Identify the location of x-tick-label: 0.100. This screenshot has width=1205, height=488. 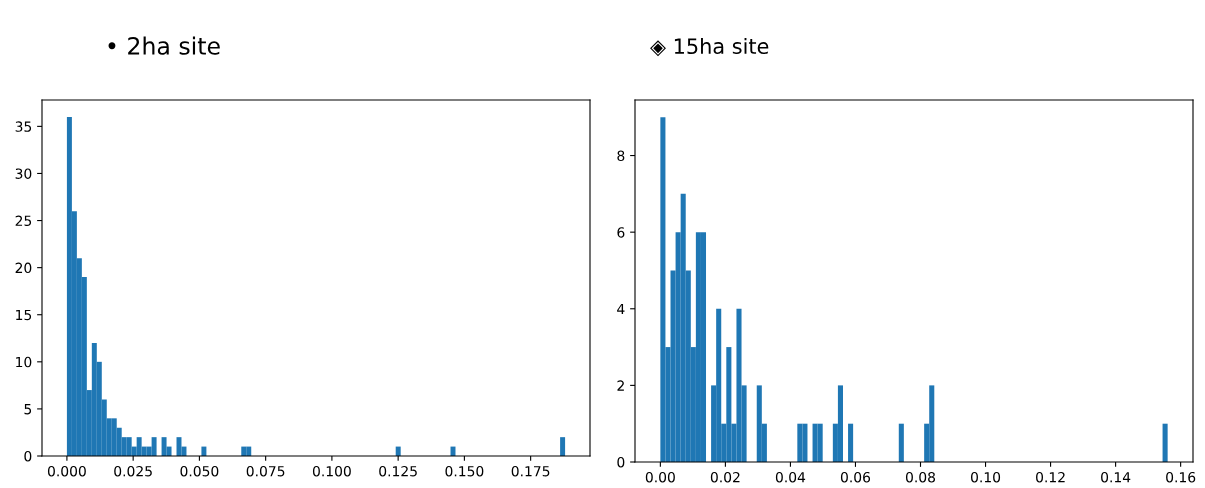
(331, 471).